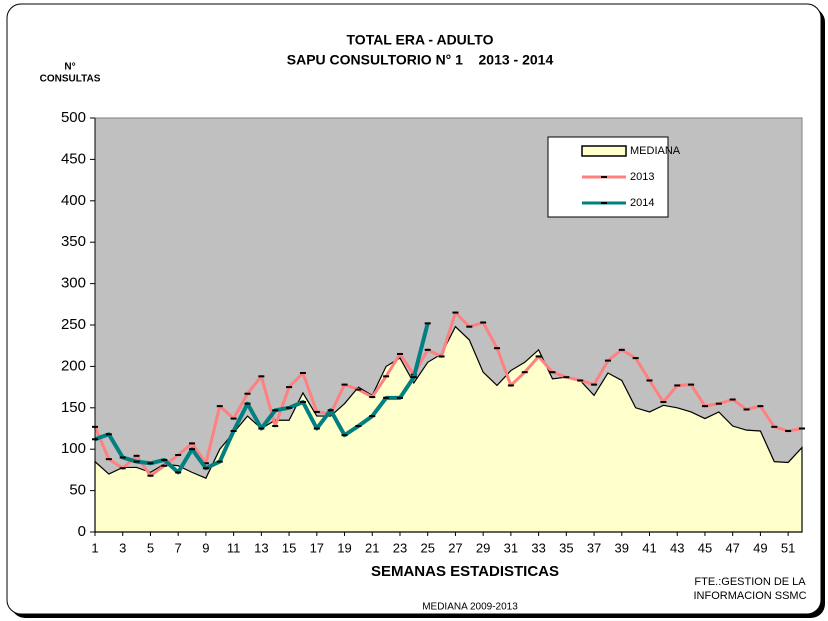 This screenshot has height=621, width=828. I want to click on x-tick-label: 51, so click(788, 547).